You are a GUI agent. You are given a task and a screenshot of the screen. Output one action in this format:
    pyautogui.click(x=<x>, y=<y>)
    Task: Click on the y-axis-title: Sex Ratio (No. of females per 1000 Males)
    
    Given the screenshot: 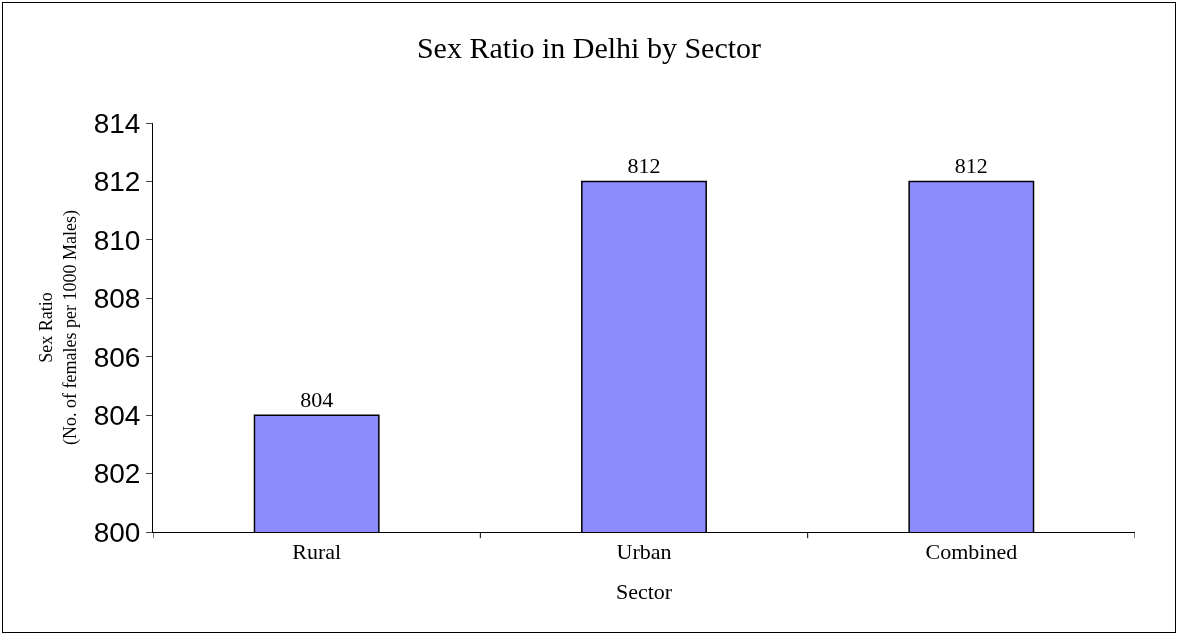 What is the action you would take?
    pyautogui.click(x=58, y=327)
    